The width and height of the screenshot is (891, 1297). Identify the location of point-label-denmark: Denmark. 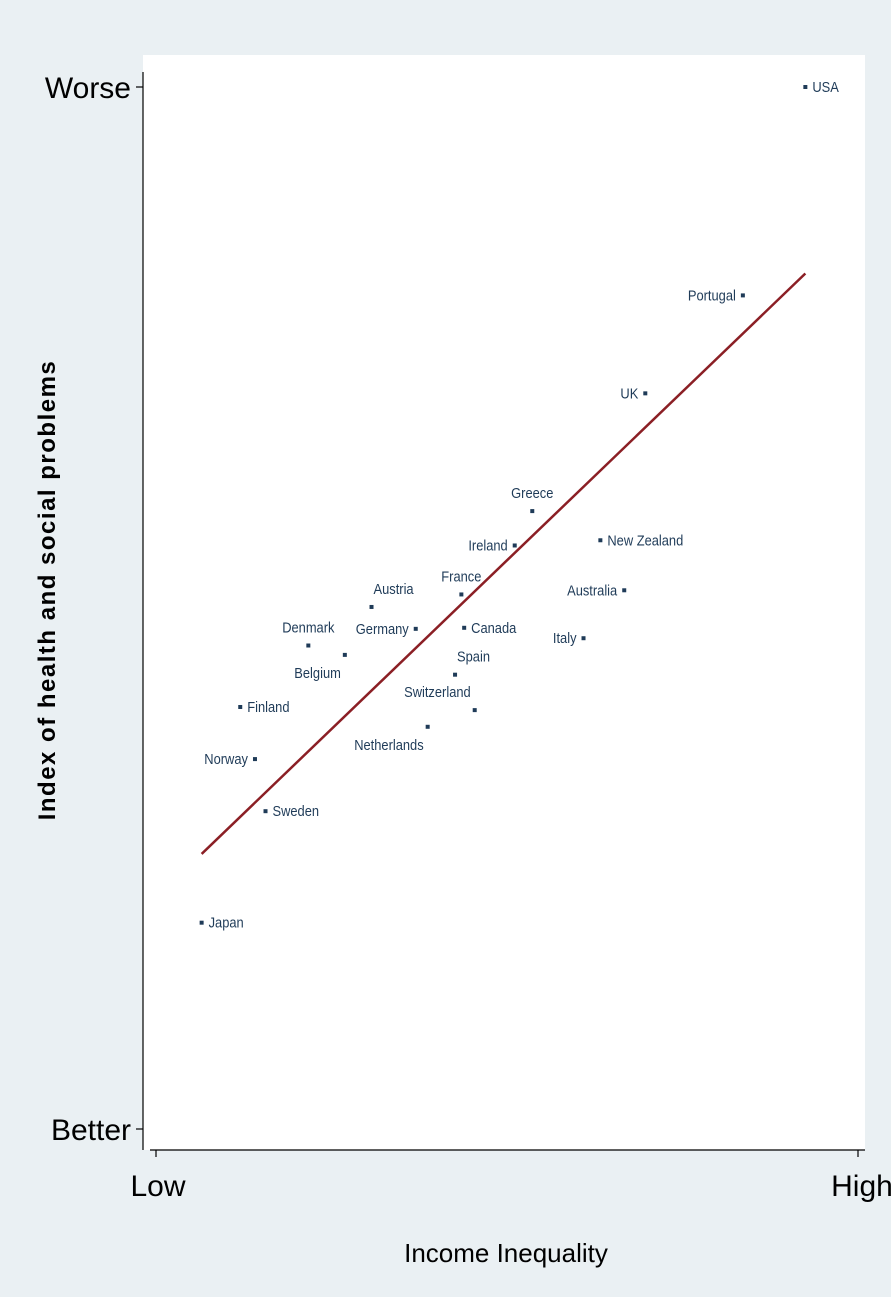
(308, 627).